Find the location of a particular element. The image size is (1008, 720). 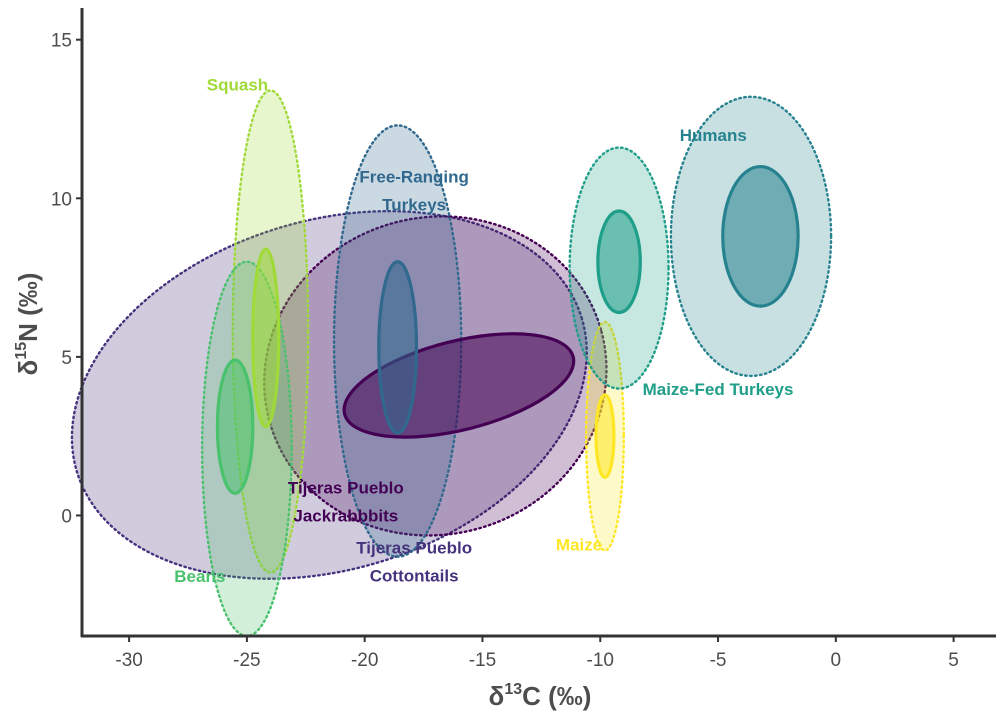

tijeras-pueblo-jackrabbbits-label: Tijeras Pueblo Jackrabbbits is located at coordinates (346, 501).